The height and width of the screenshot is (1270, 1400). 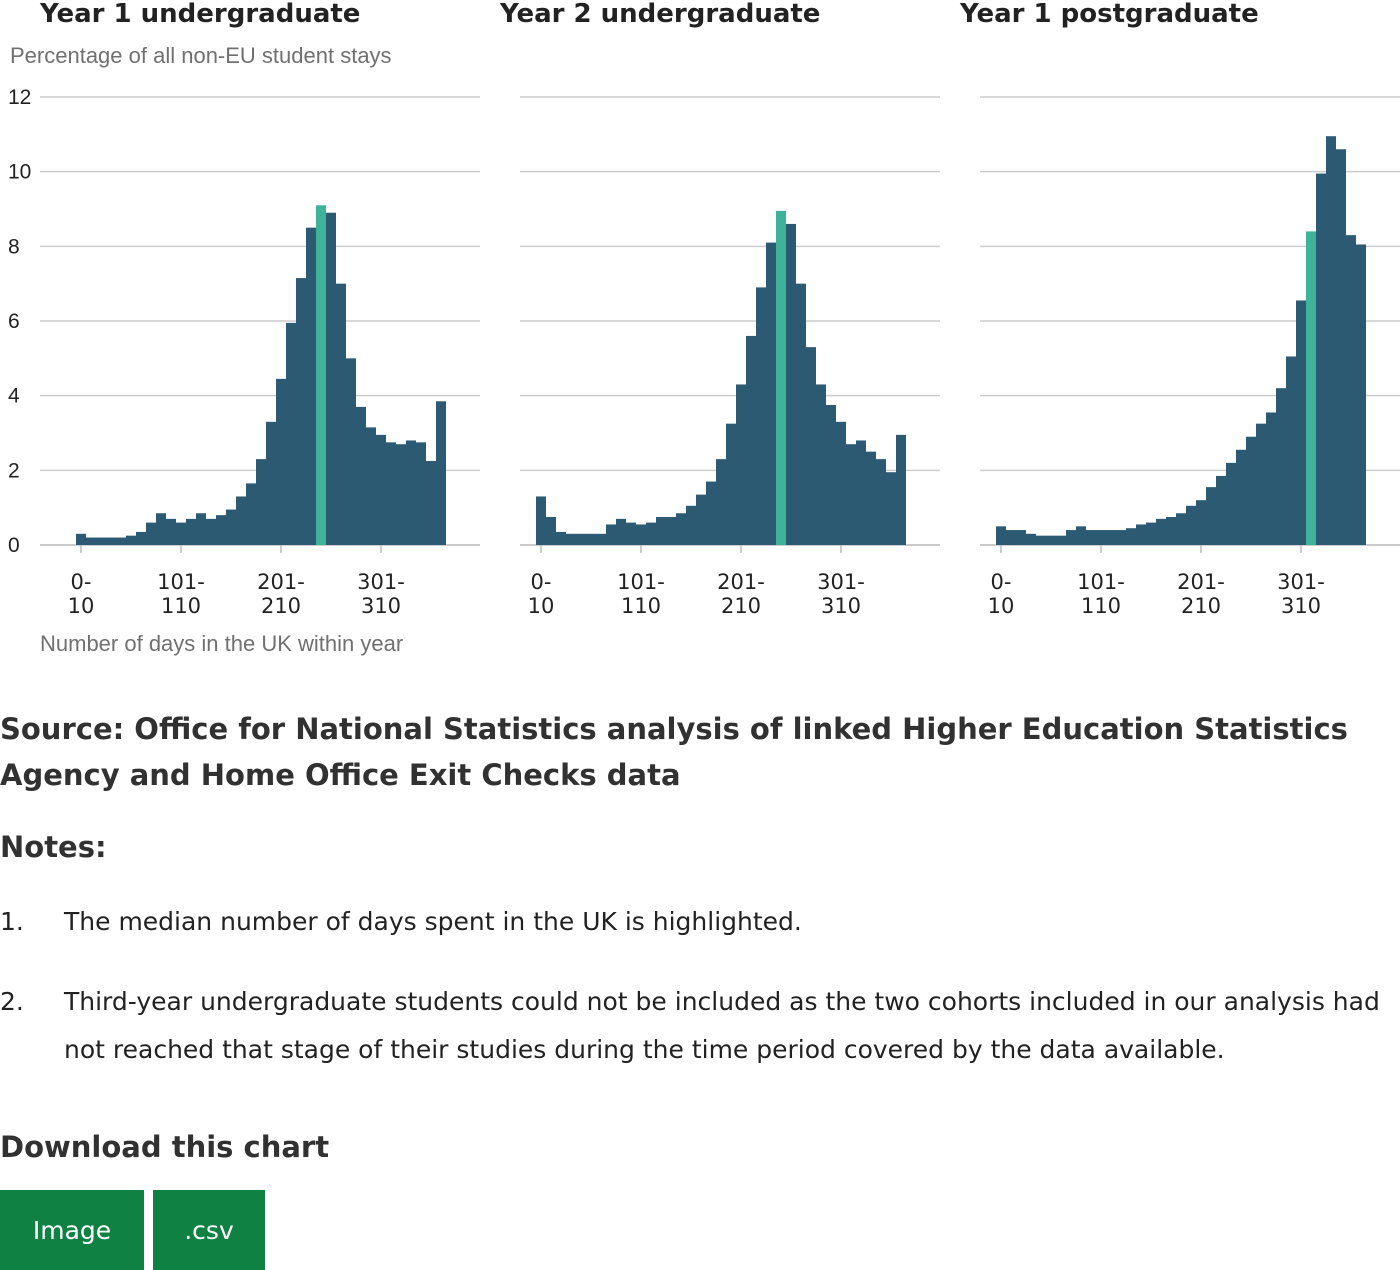 I want to click on download-title: Download this chart, so click(x=165, y=1147).